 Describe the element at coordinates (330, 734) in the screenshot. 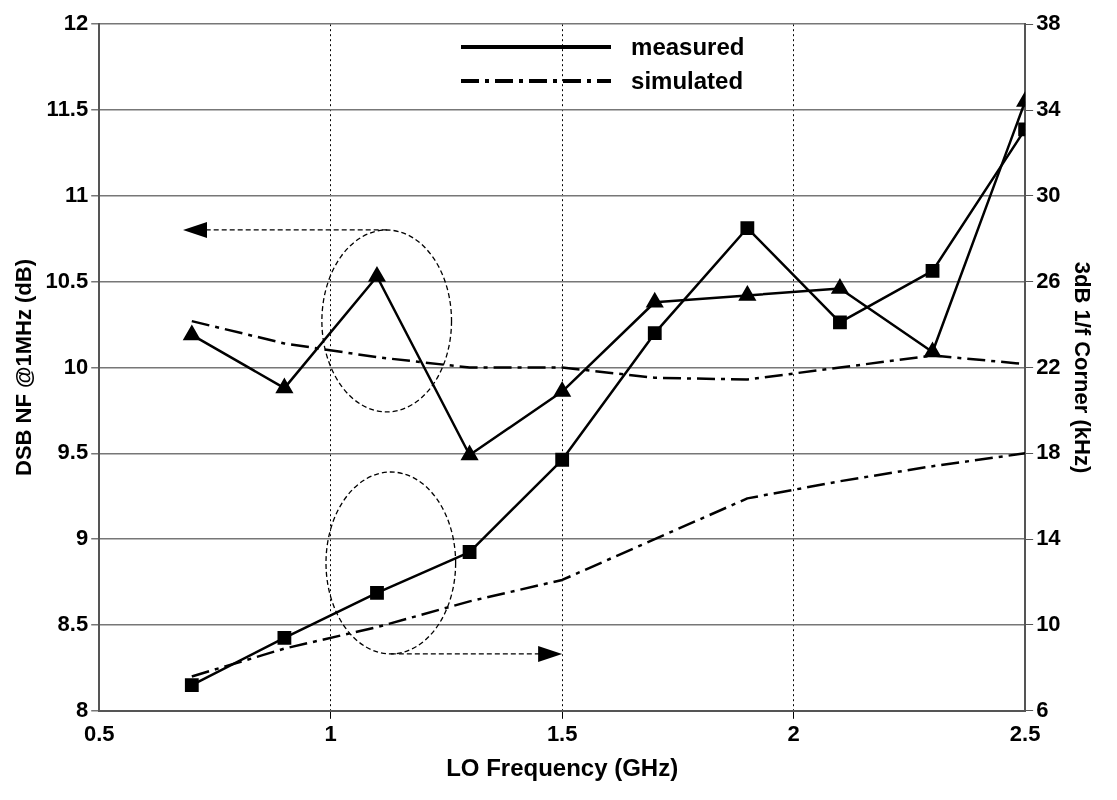

I see `x-tick-label: 1` at that location.